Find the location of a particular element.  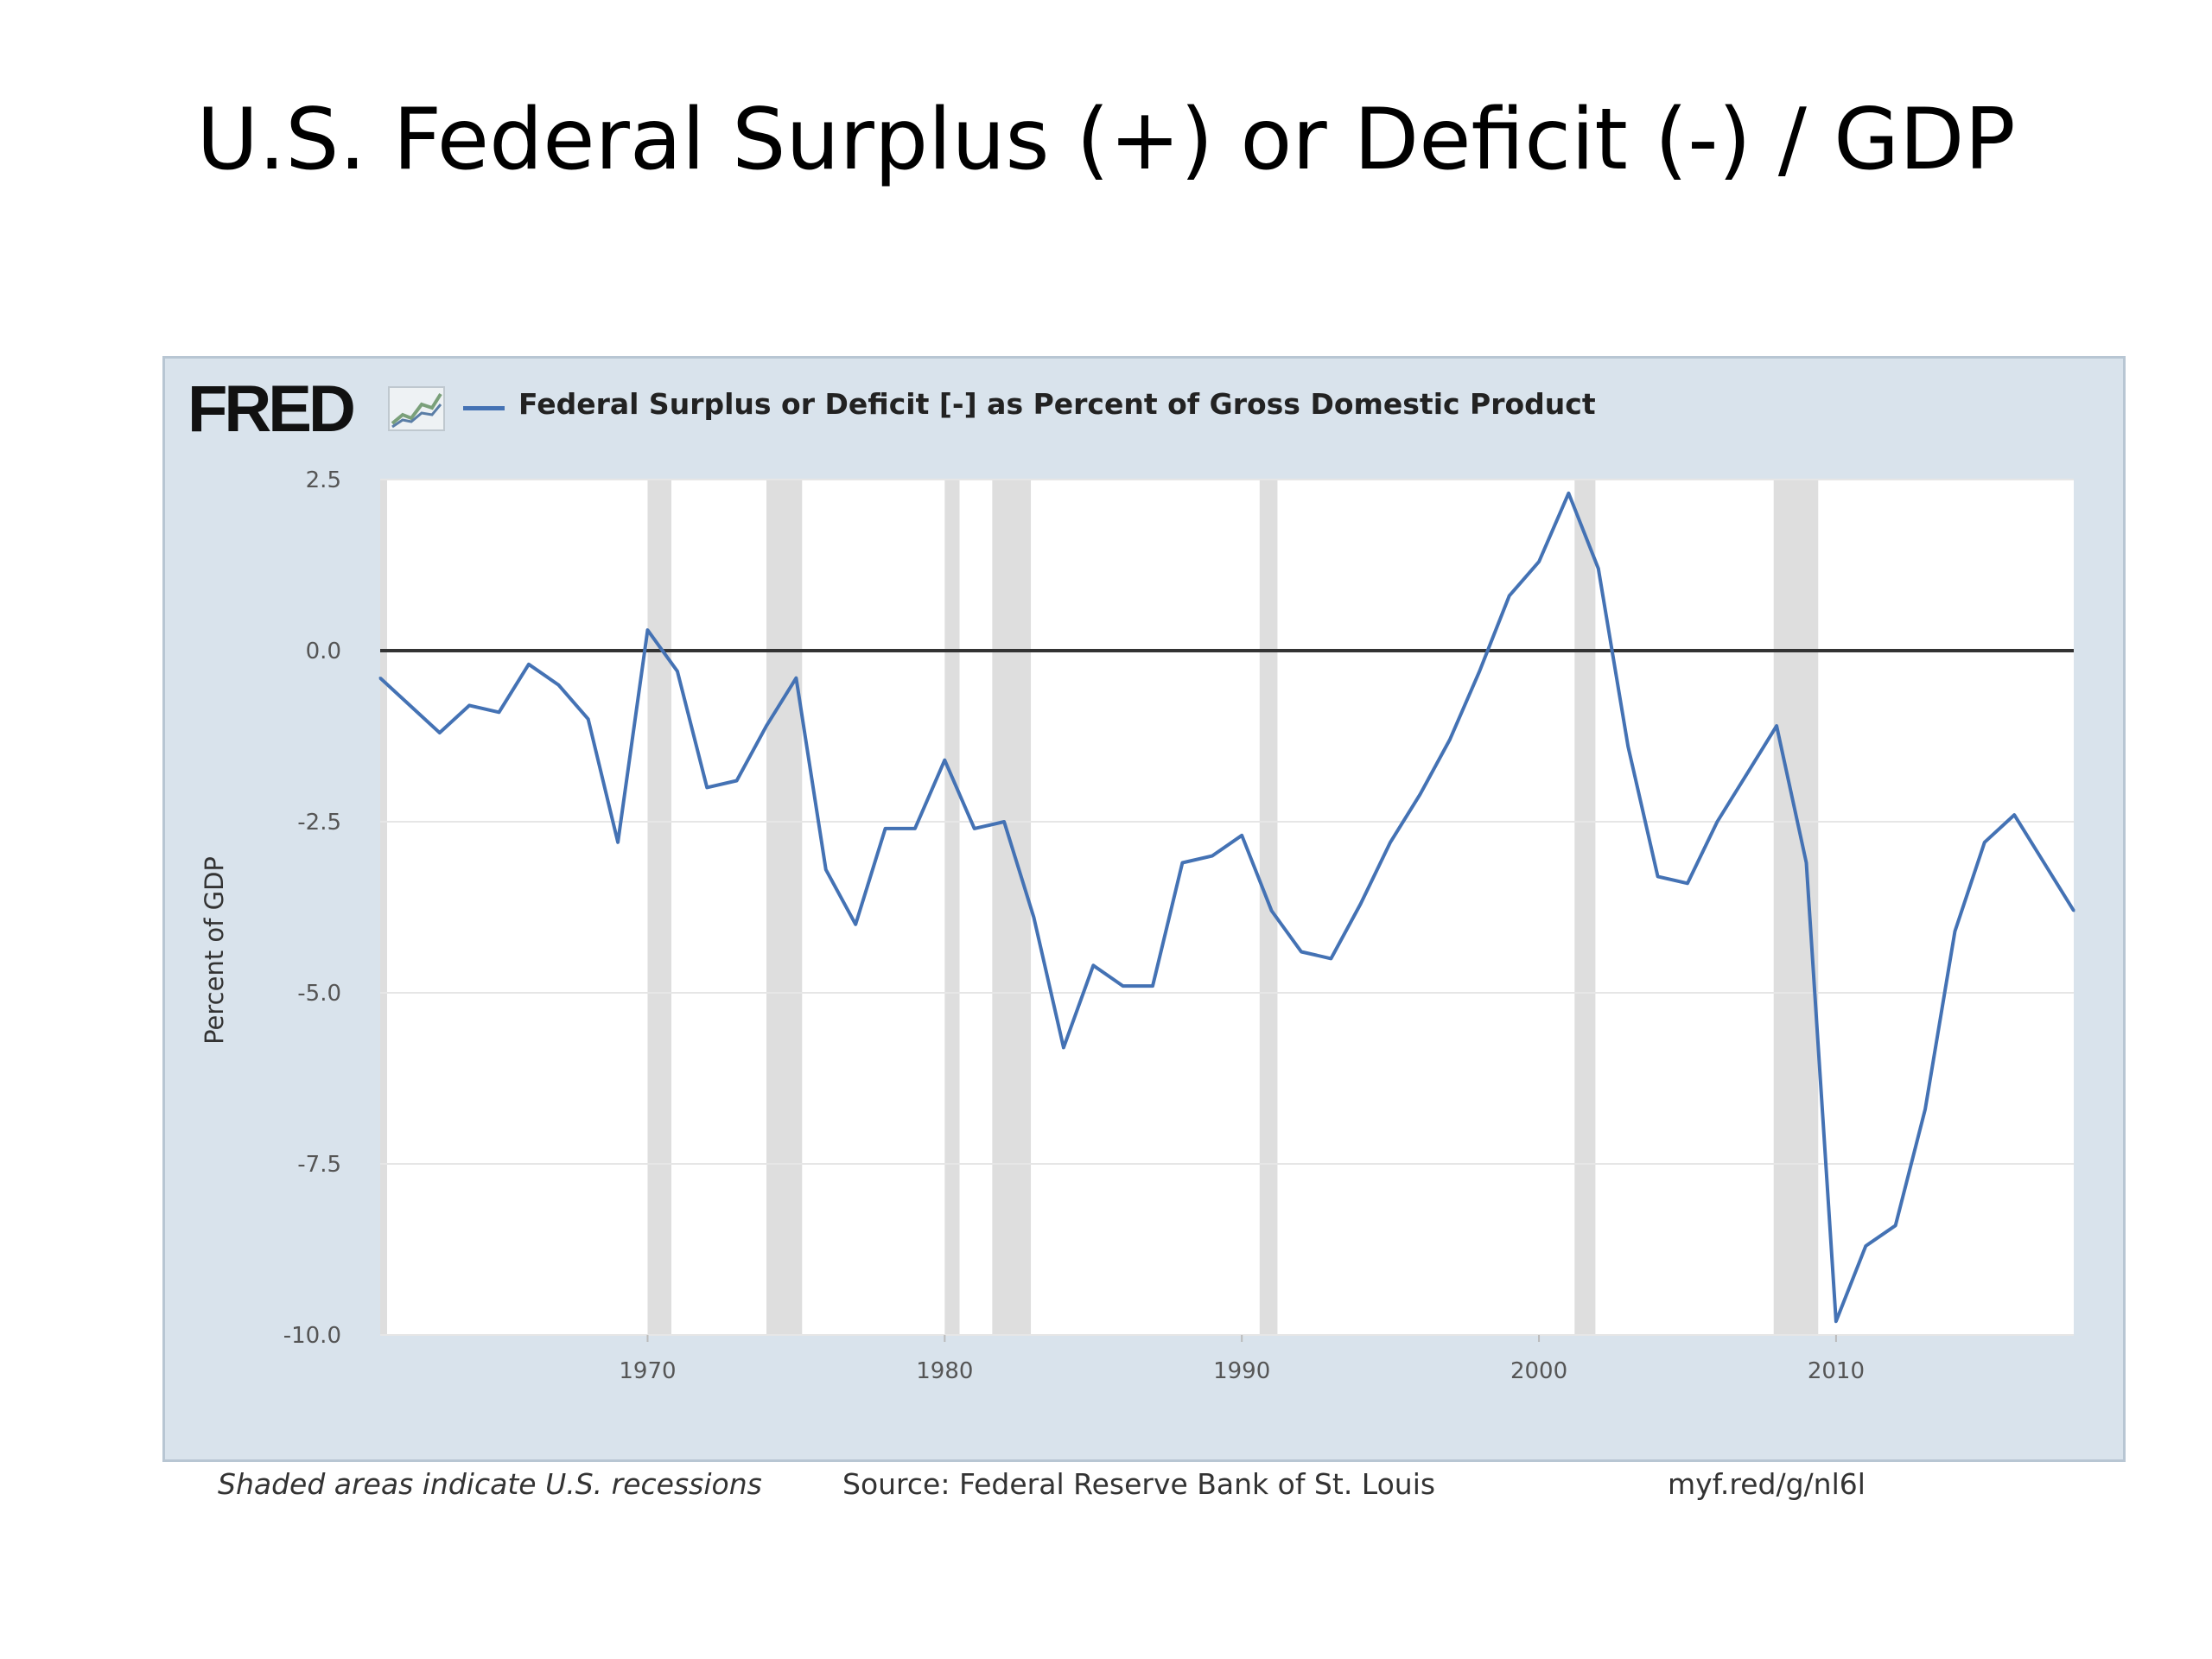

footer-short-link: myf.red/g/nl6l is located at coordinates (1767, 1484).